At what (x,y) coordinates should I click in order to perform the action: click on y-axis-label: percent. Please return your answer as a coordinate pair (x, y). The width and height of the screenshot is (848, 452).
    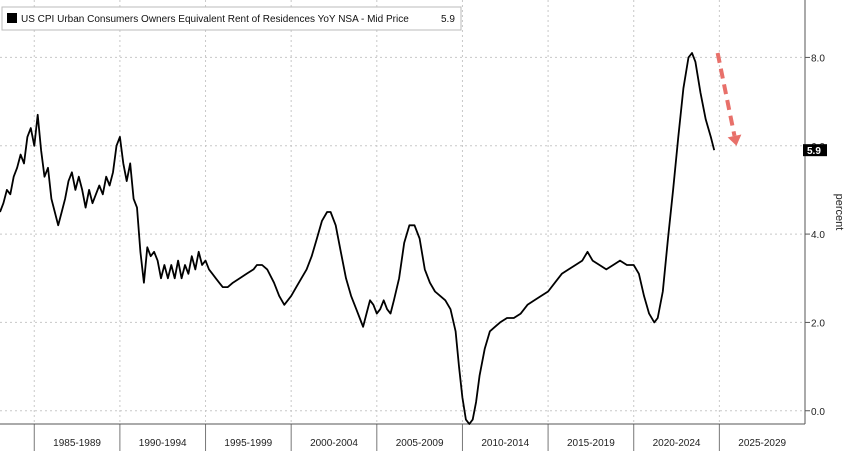
    Looking at the image, I should click on (839, 212).